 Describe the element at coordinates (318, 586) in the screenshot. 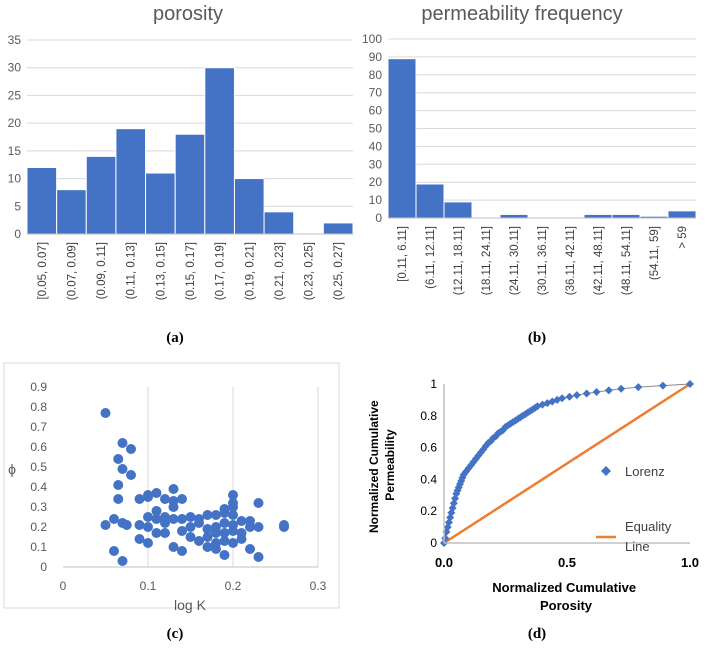

I see `chart-c-x-tick-label: 0.3` at that location.